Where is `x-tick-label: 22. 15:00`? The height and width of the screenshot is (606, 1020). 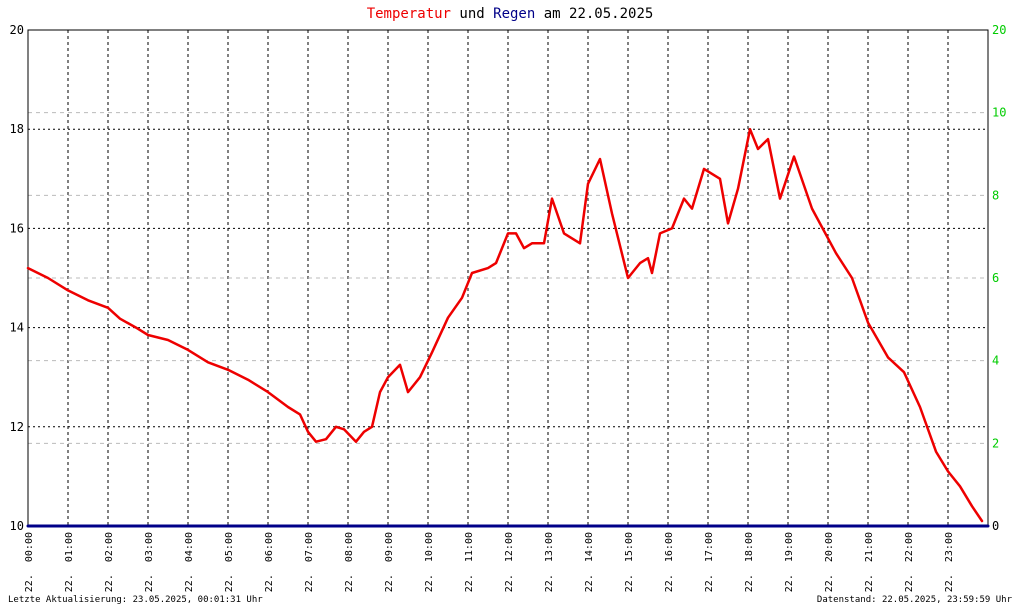
x-tick-label: 22. 15:00 is located at coordinates (629, 562).